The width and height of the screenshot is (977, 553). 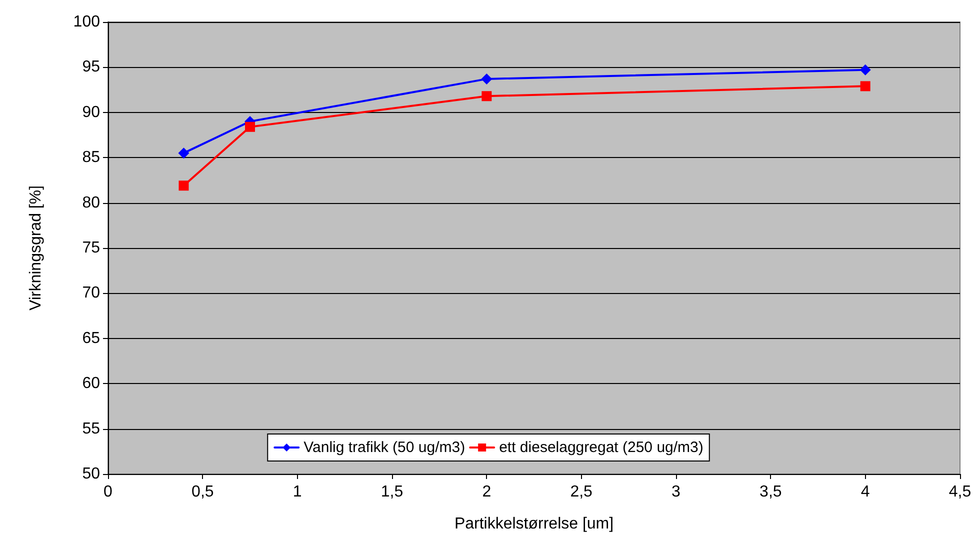 I want to click on legend-label: ett dieselaggregat (250 ug/m3), so click(x=601, y=447).